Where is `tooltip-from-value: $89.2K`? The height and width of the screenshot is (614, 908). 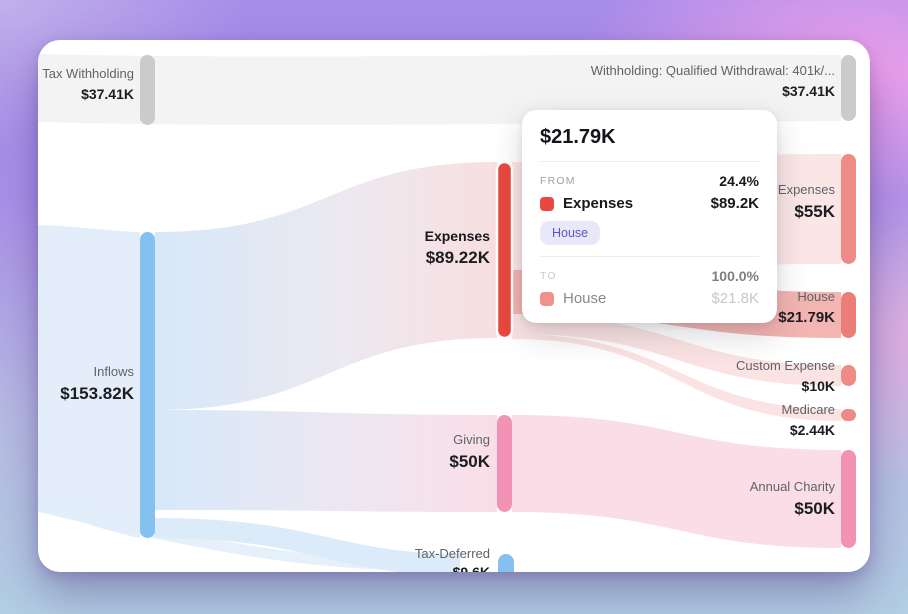
tooltip-from-value: $89.2K is located at coordinates (734, 203).